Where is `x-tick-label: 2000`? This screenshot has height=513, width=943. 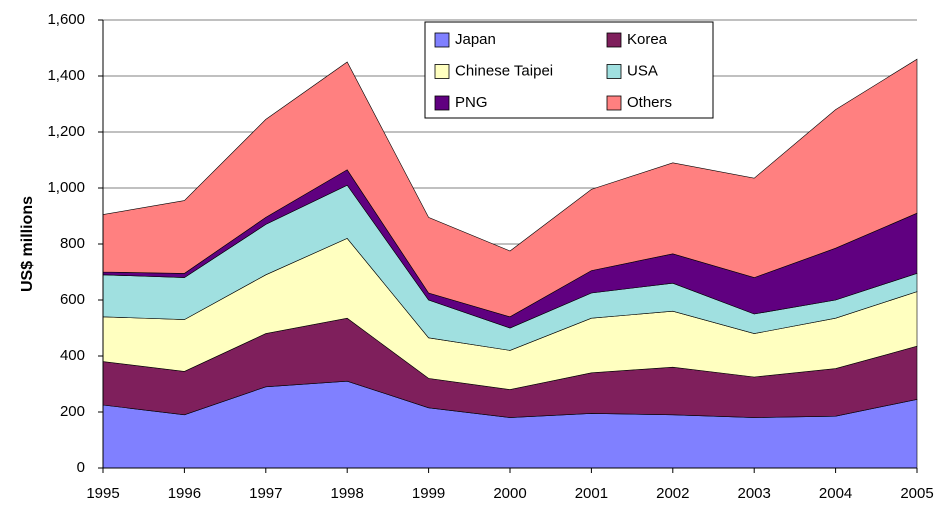 x-tick-label: 2000 is located at coordinates (509, 493).